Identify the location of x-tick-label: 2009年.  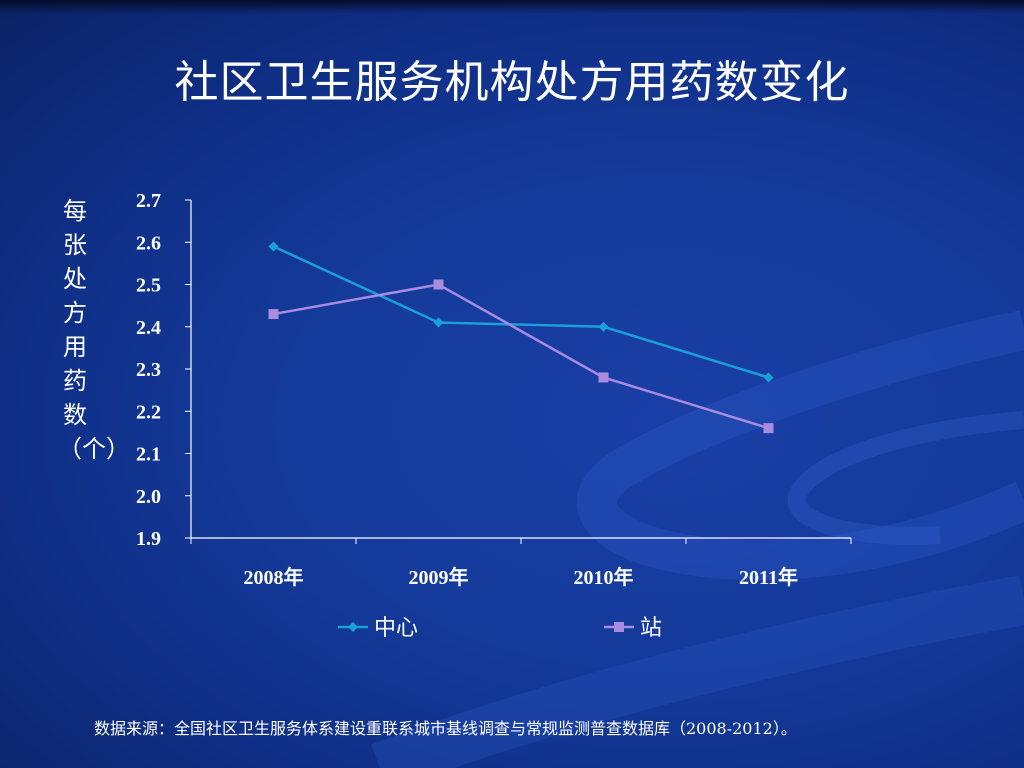
(439, 577).